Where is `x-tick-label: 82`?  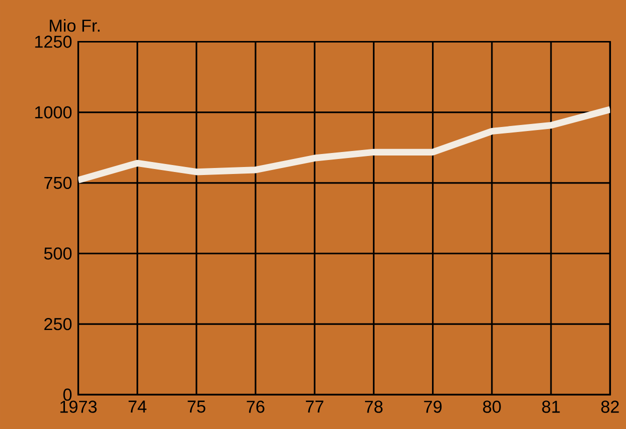
x-tick-label: 82 is located at coordinates (610, 406).